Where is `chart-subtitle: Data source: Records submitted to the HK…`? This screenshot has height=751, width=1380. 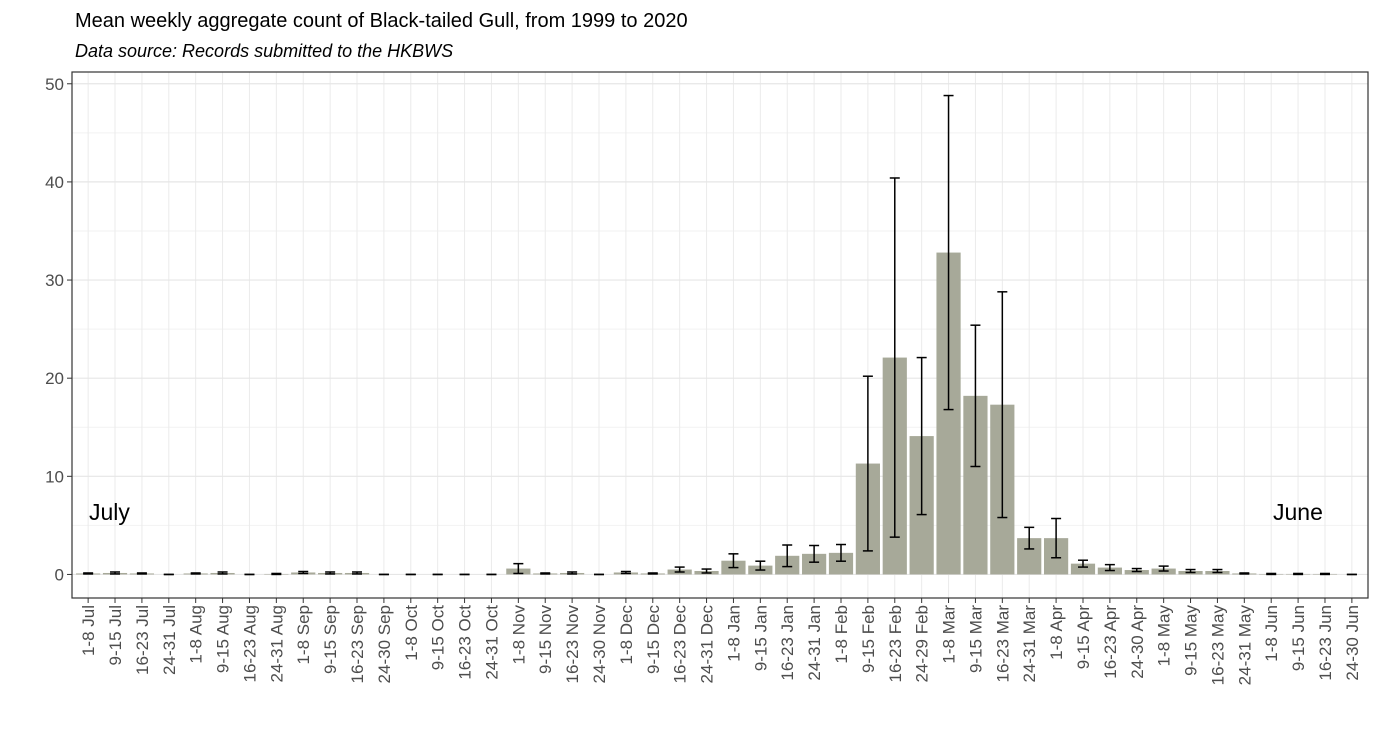
chart-subtitle: Data source: Records submitted to the HK… is located at coordinates (264, 51).